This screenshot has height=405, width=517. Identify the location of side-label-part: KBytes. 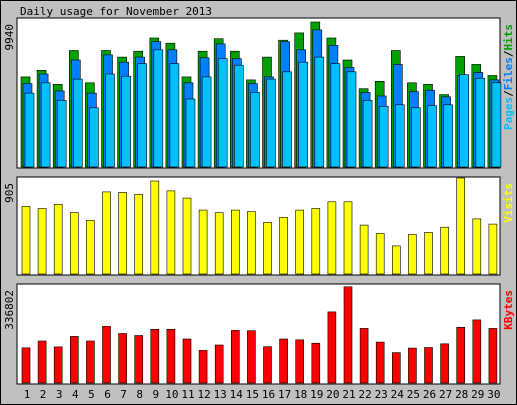
(508, 310).